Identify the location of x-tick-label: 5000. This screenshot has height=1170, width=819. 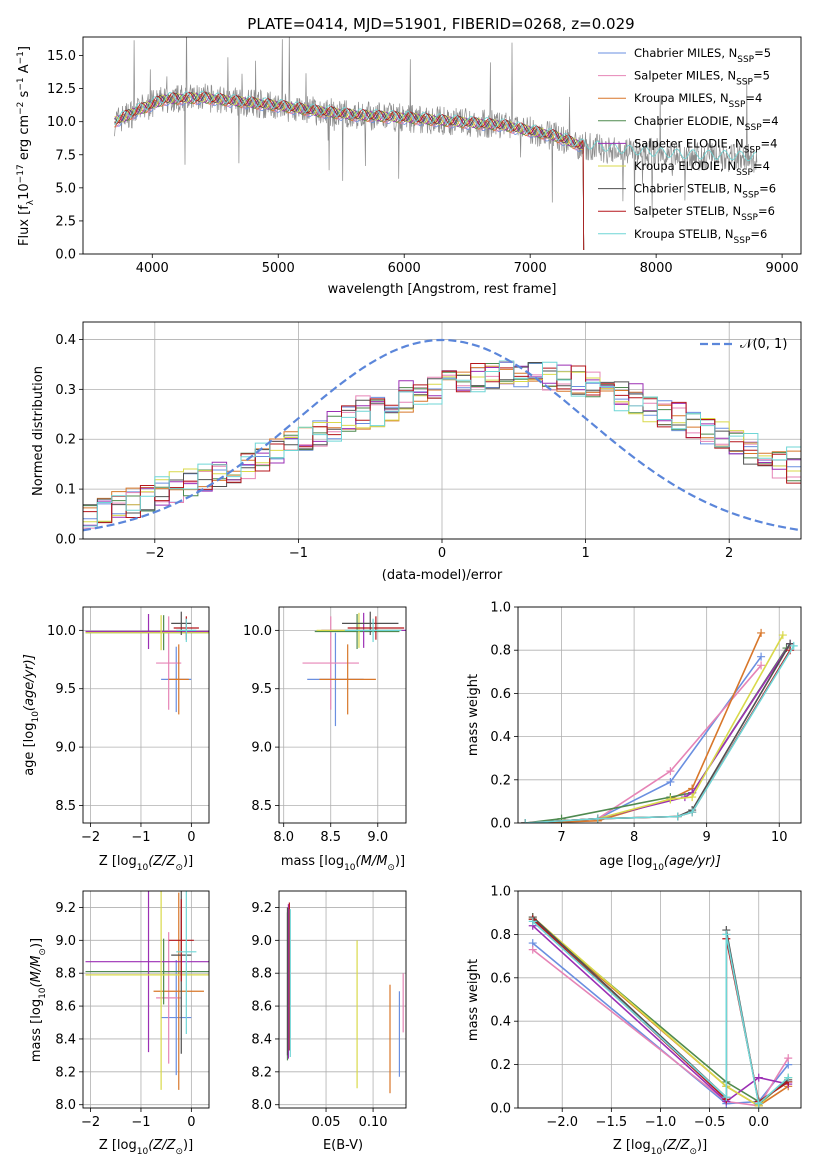
(278, 268).